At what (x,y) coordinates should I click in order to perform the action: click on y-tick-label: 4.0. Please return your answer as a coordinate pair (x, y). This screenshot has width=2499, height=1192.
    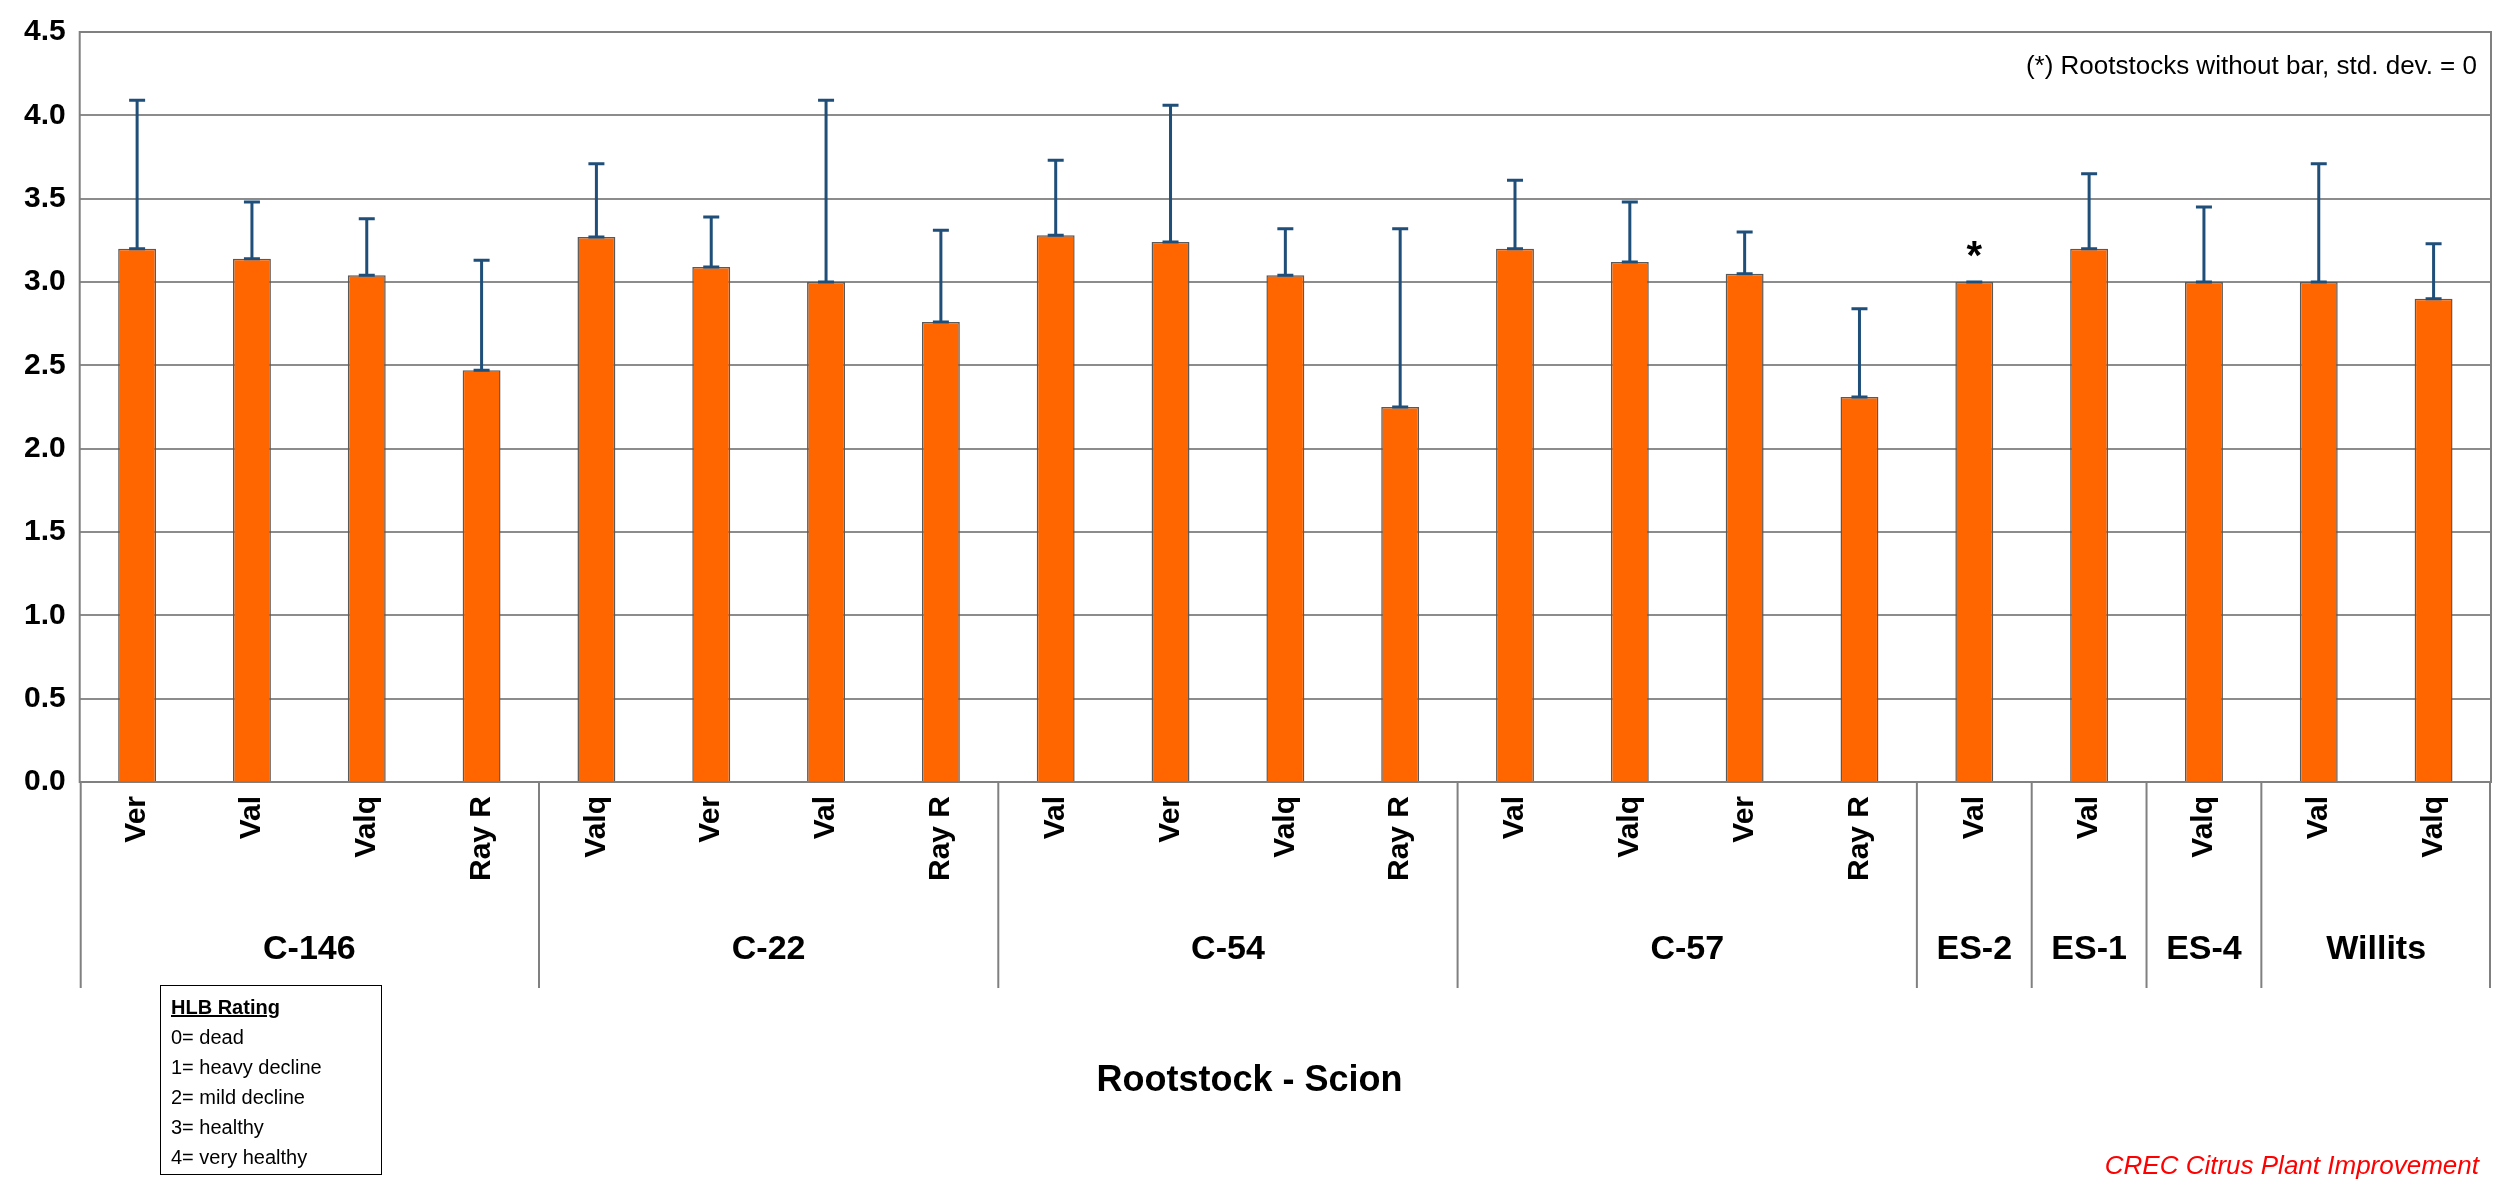
    Looking at the image, I should click on (44, 113).